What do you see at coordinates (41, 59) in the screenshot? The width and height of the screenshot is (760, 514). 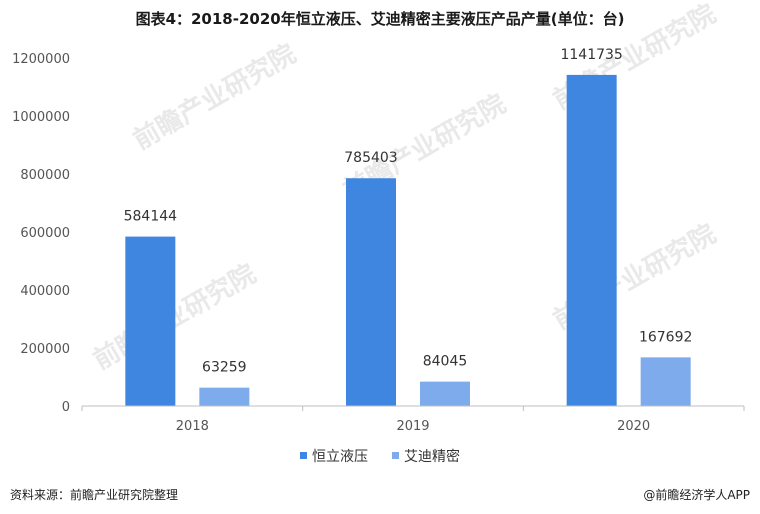 I see `y-tick-label: 1200000` at bounding box center [41, 59].